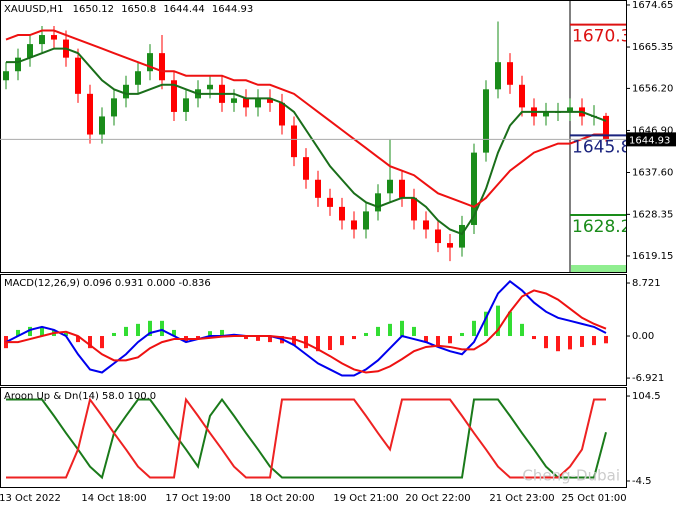 This screenshot has width=680, height=510. Describe the element at coordinates (93, 9) in the screenshot. I see `open-value: 1650.12` at that location.